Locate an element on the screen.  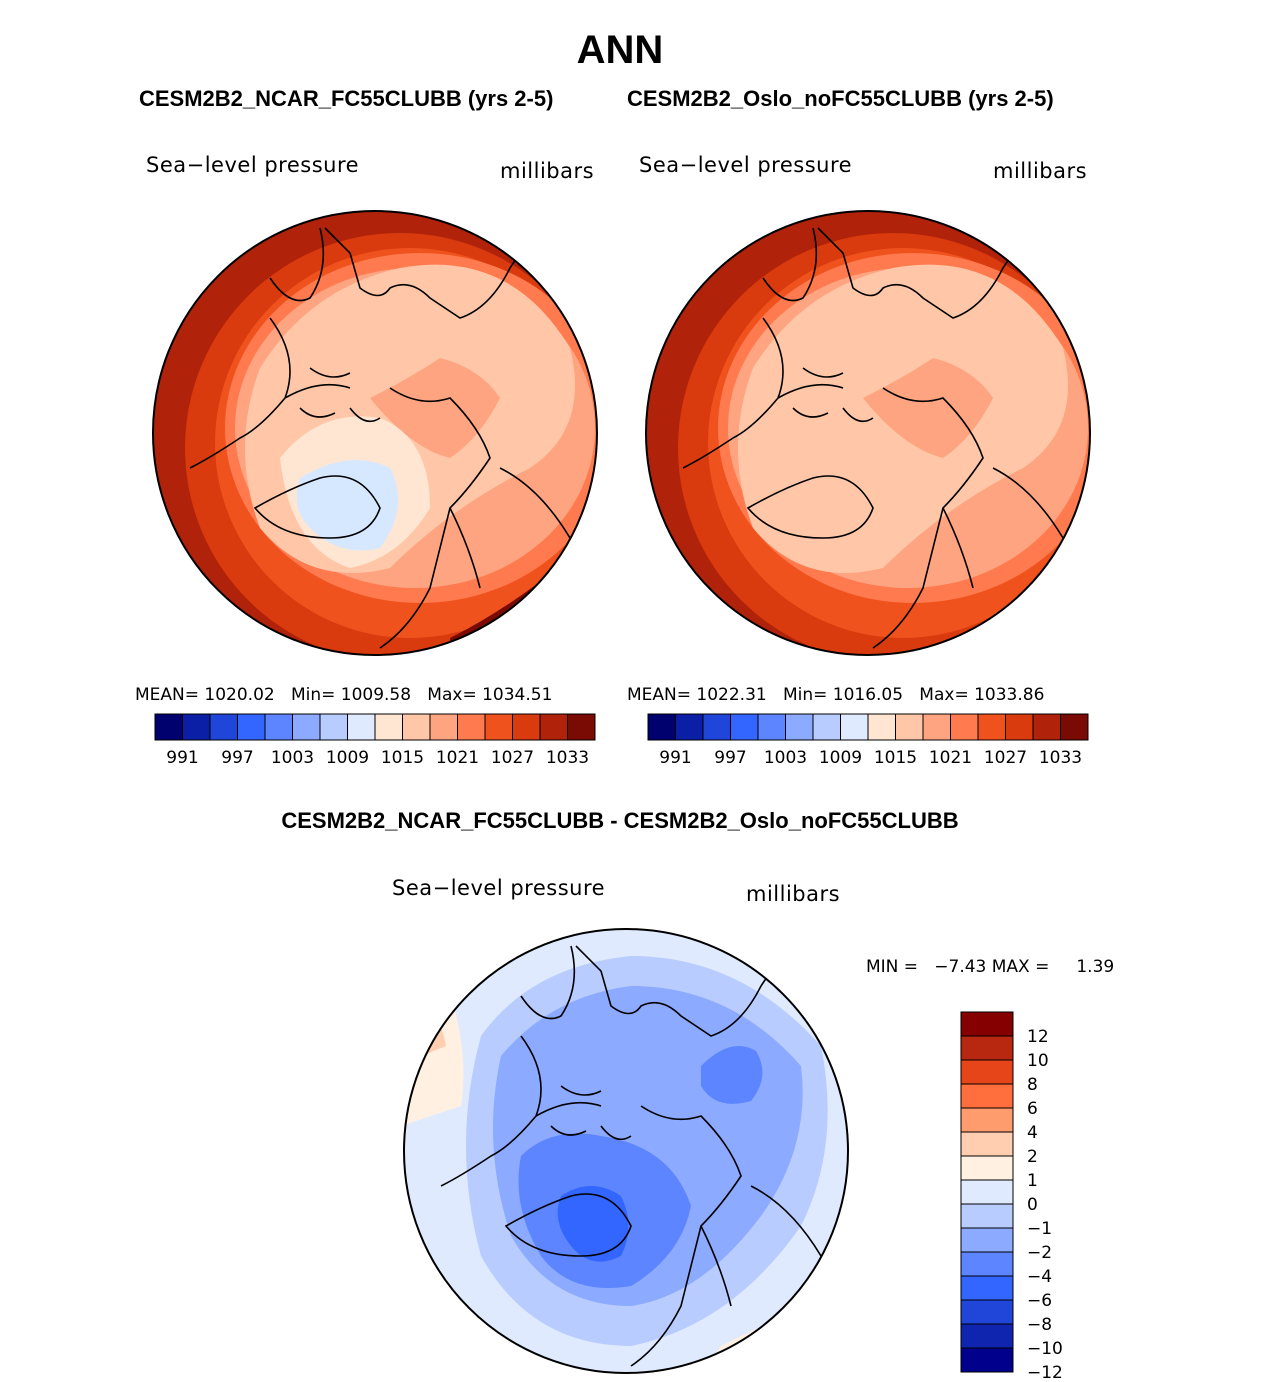
diff-colorbar-tick-label: 4 is located at coordinates (1032, 1133).